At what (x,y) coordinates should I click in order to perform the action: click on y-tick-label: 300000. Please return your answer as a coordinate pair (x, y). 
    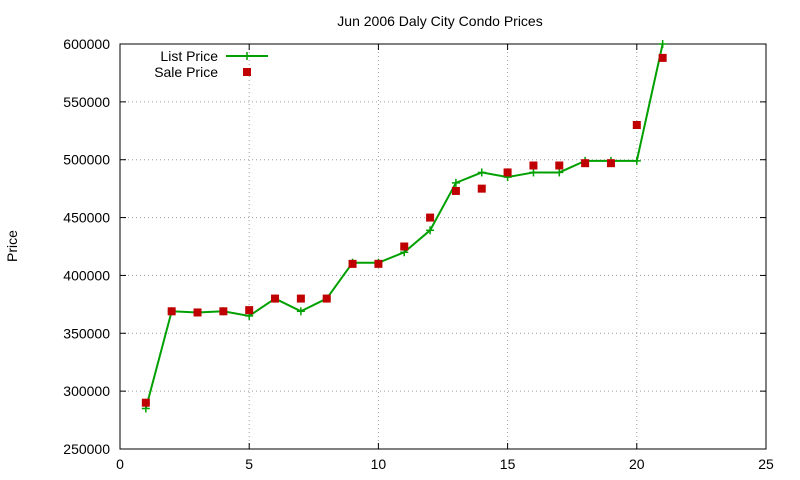
    Looking at the image, I should click on (86, 391).